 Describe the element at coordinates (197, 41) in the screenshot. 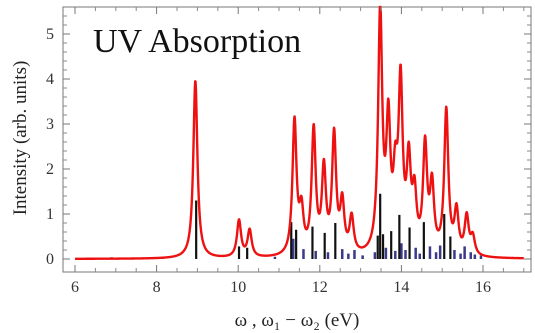

I see `chart-title: UV Absorption` at that location.